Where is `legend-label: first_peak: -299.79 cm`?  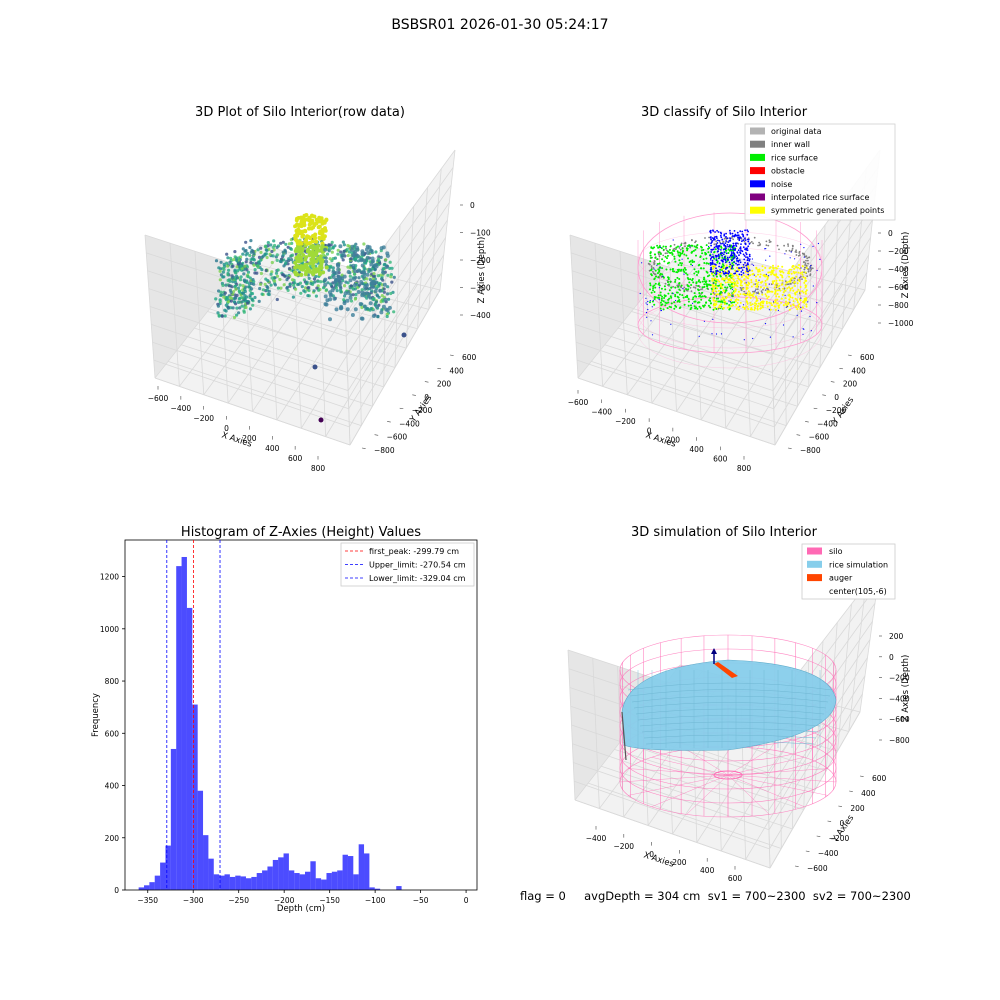
legend-label: first_peak: -299.79 cm is located at coordinates (414, 551).